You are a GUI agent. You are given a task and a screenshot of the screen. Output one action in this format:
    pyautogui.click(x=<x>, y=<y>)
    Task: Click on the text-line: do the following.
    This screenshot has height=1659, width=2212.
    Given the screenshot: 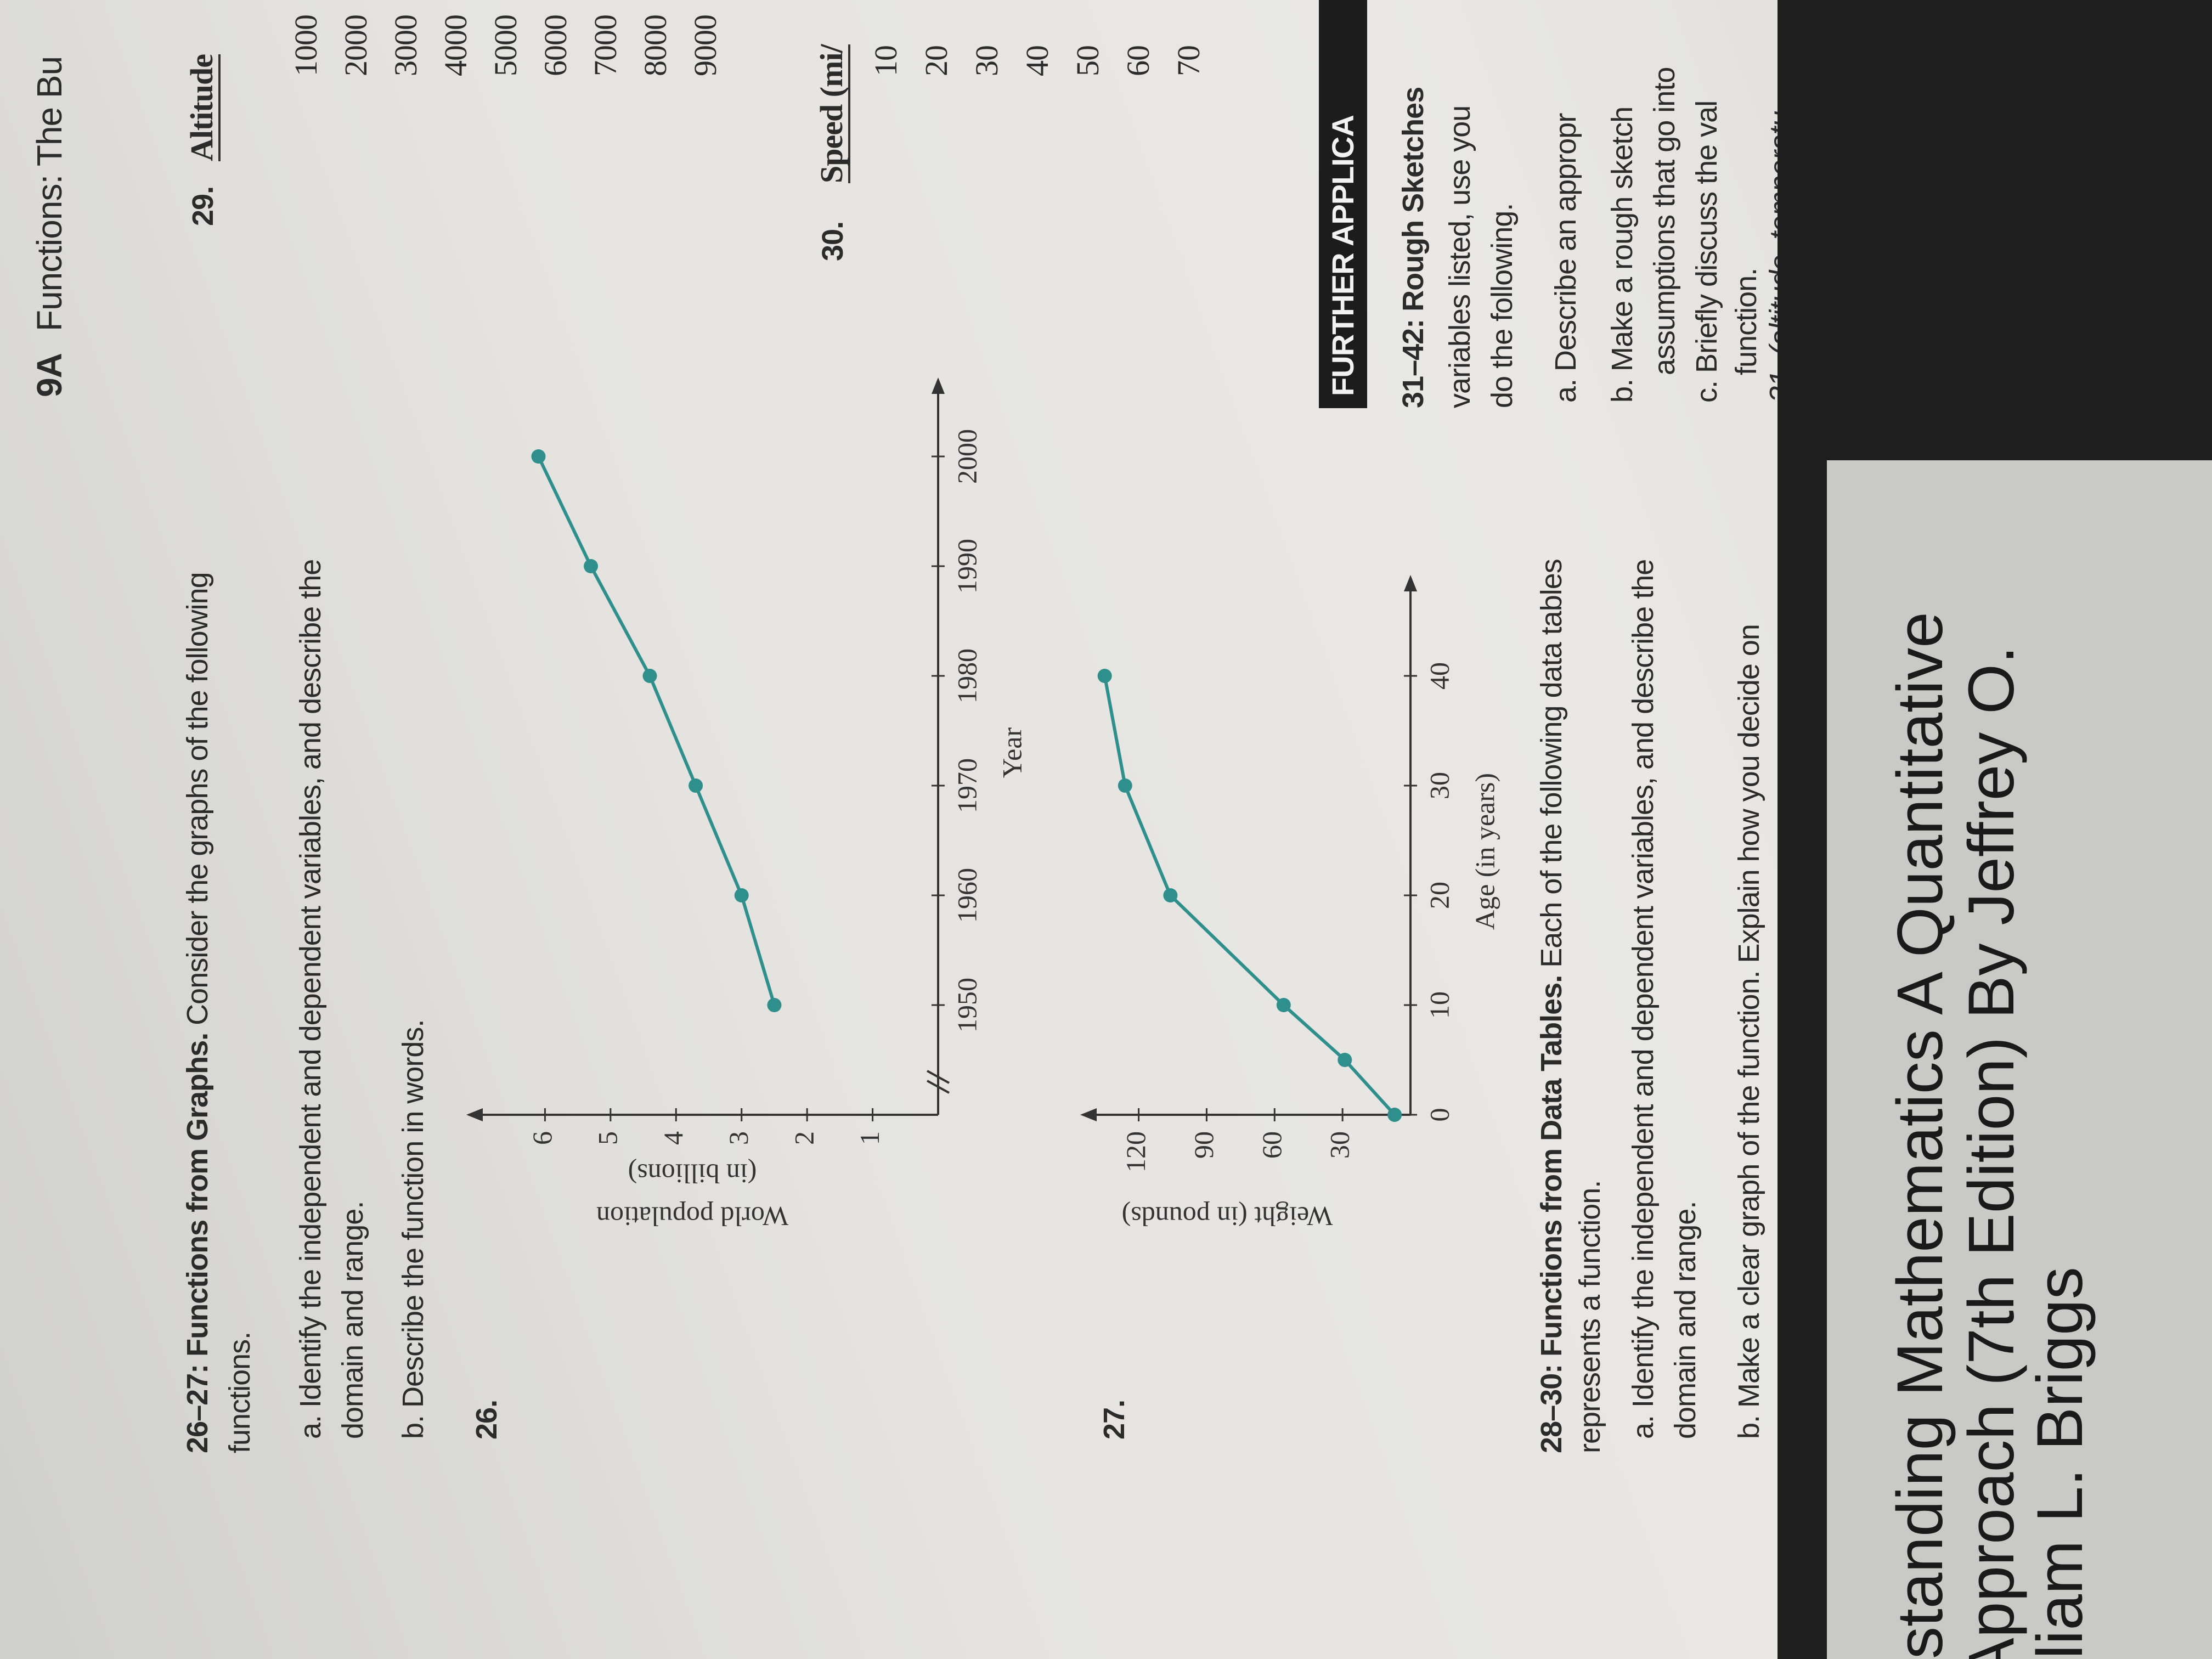 What is the action you would take?
    pyautogui.click(x=1503, y=306)
    